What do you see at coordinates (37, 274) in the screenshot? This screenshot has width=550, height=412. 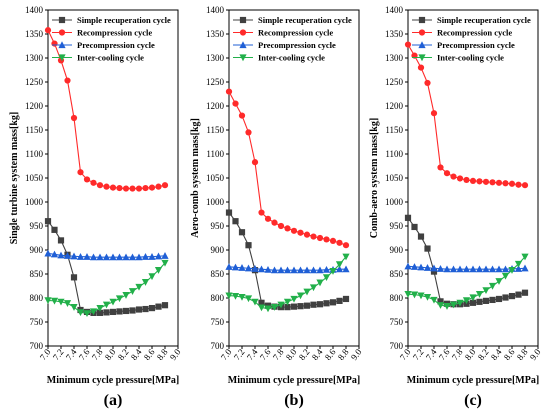 I see `y-tick-label: 850` at bounding box center [37, 274].